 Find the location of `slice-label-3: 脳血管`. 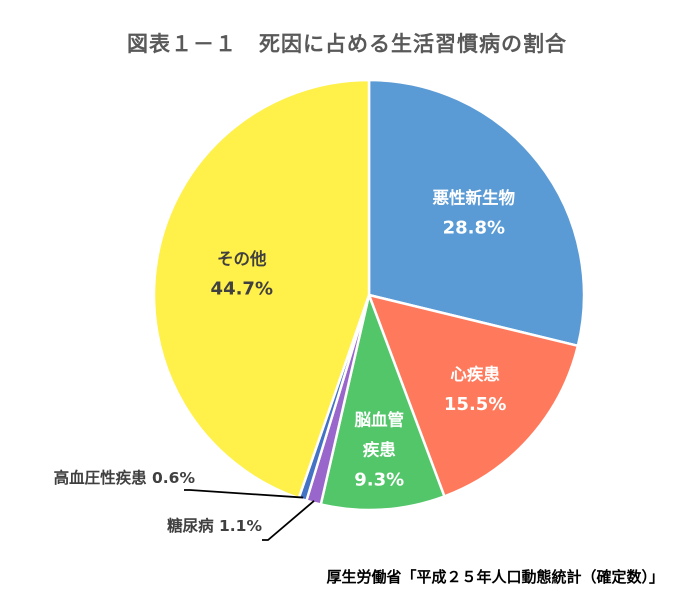

slice-label-3: 脳血管 is located at coordinates (379, 419).